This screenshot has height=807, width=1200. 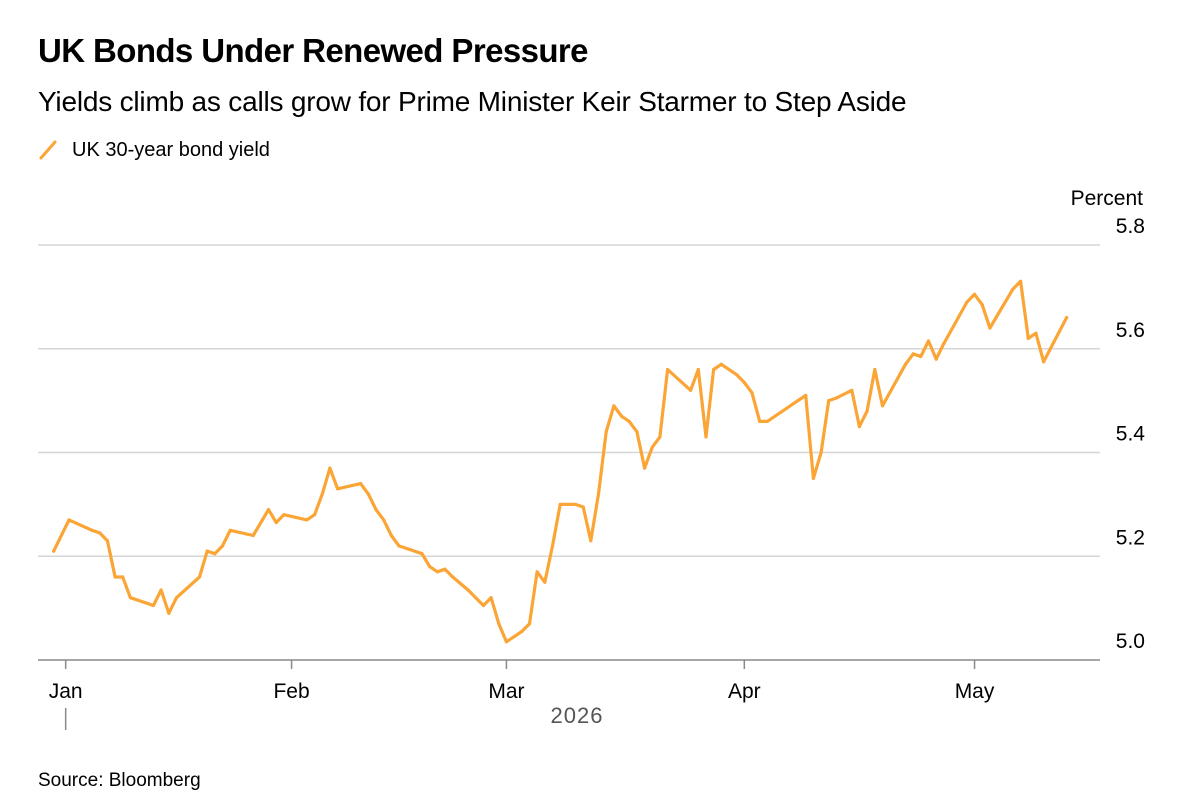 What do you see at coordinates (1131, 434) in the screenshot?
I see `y-tick-label-5.4: 5.4` at bounding box center [1131, 434].